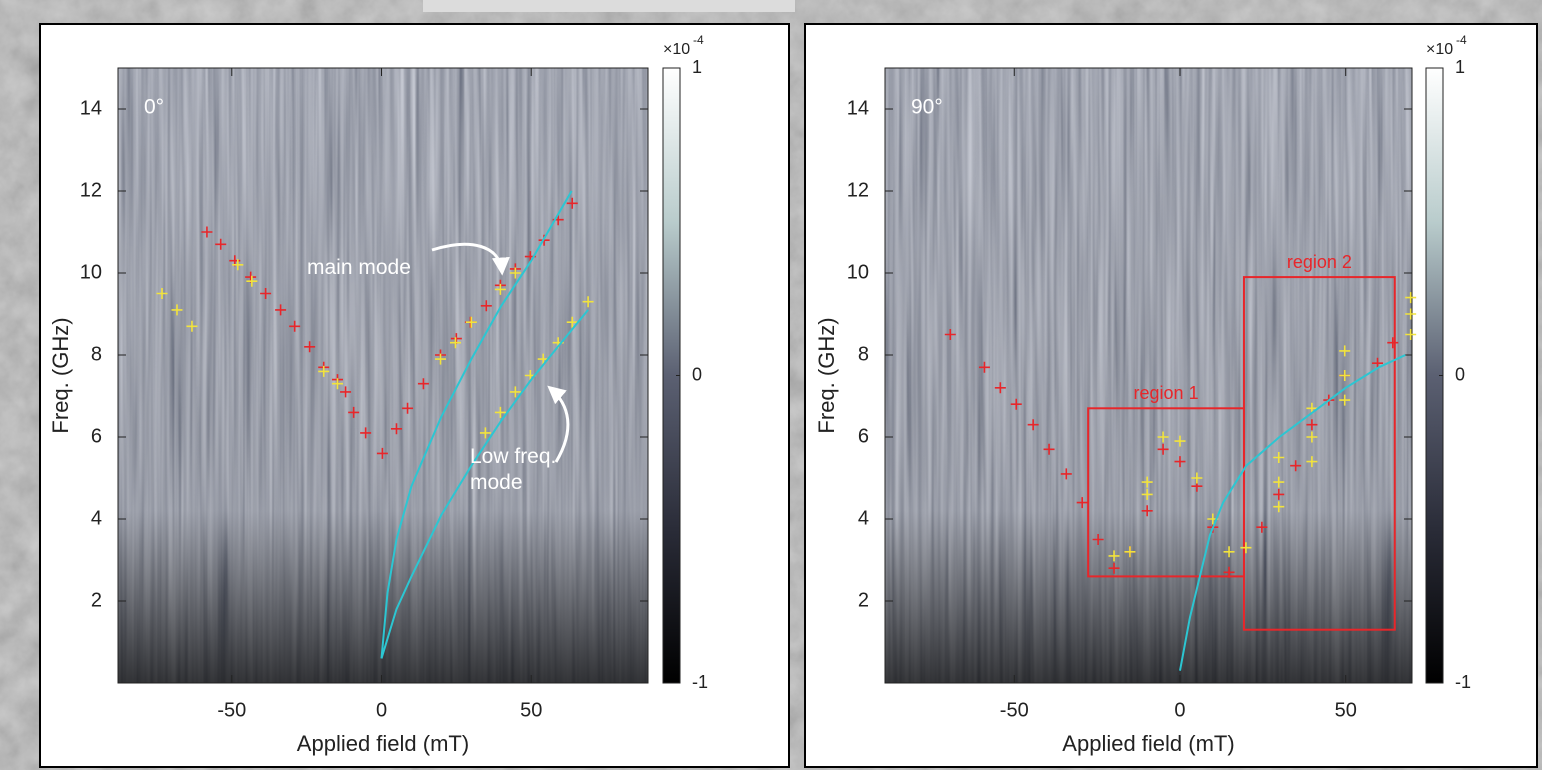 This screenshot has width=1542, height=770. Describe the element at coordinates (1179, 710) in the screenshot. I see `x-tick-label: 0` at that location.